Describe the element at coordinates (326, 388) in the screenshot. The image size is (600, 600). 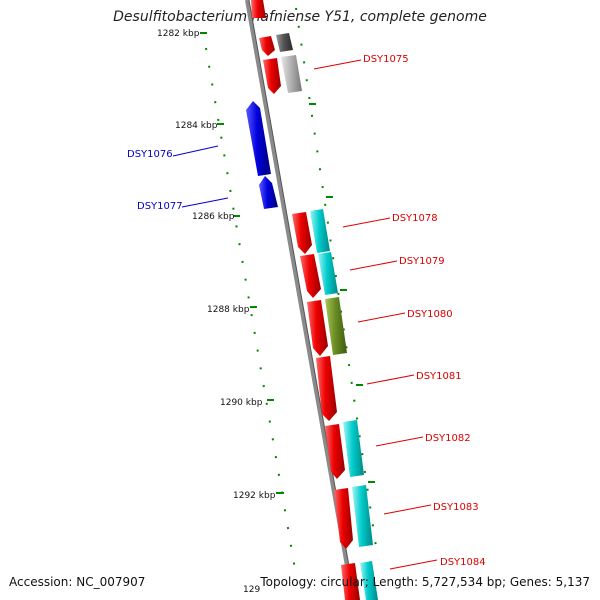
I see `gene-arrow-dsy1081` at that location.